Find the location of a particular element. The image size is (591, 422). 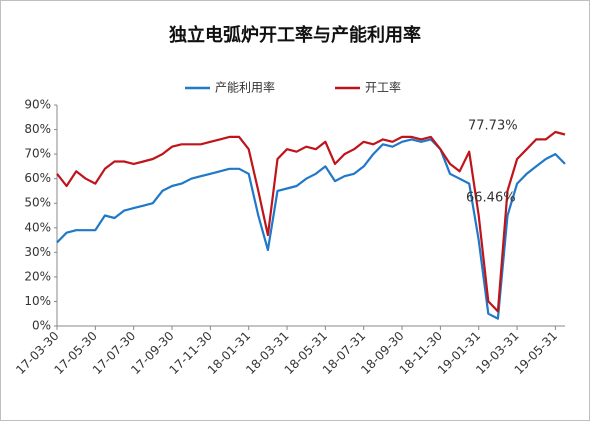

y-tick-label: 80% is located at coordinates (37, 129).